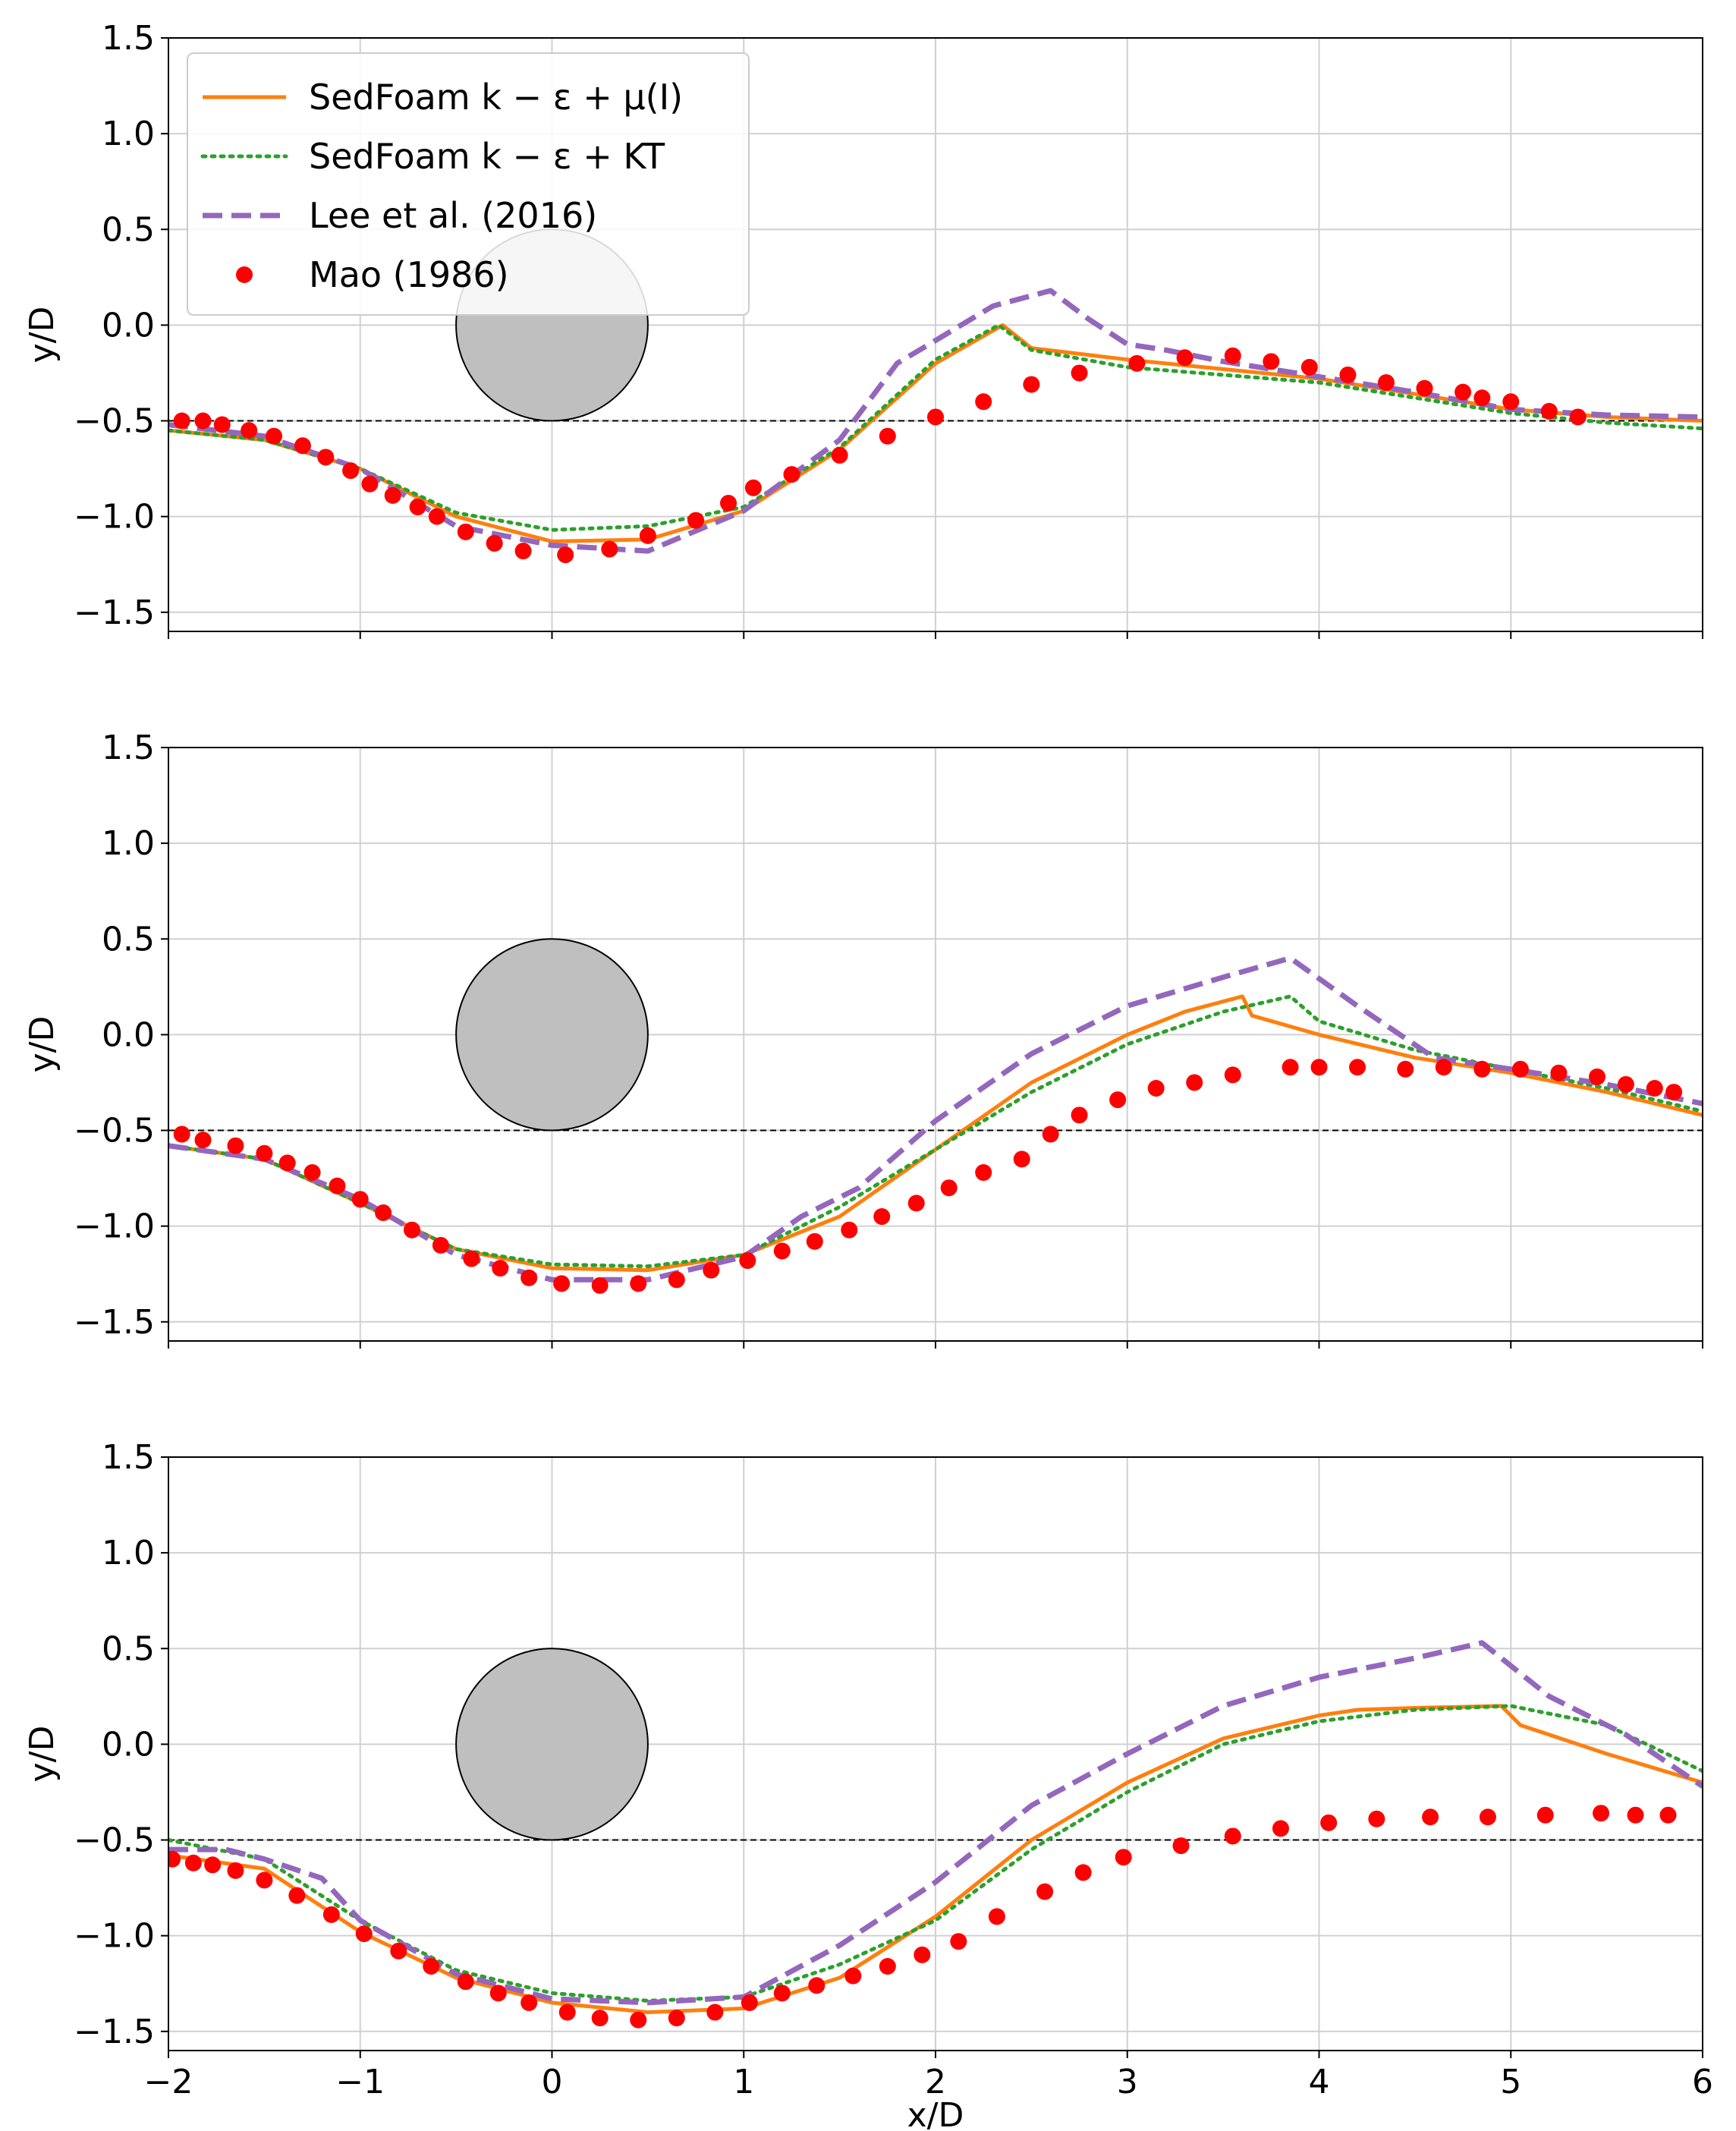  What do you see at coordinates (1127, 2082) in the screenshot?
I see `x-tick-label: 3` at bounding box center [1127, 2082].